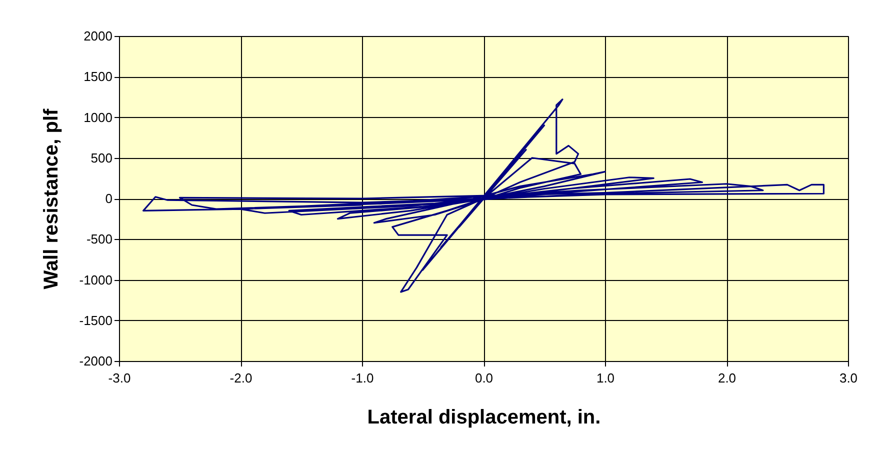 The height and width of the screenshot is (466, 880). Describe the element at coordinates (95, 280) in the screenshot. I see `y-tick-label: -1000` at that location.